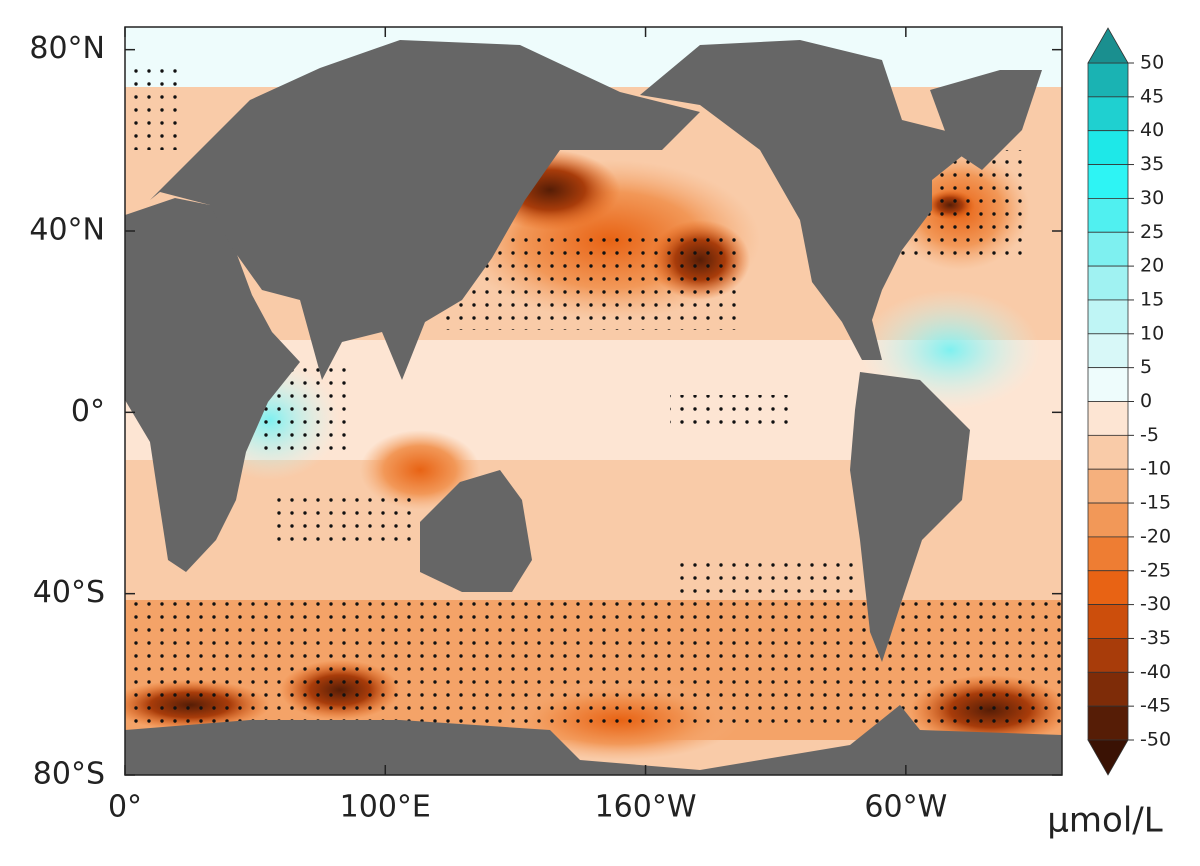 This screenshot has width=1200, height=866. What do you see at coordinates (1155, 536) in the screenshot?
I see `colorbar-tick-label: -20` at bounding box center [1155, 536].